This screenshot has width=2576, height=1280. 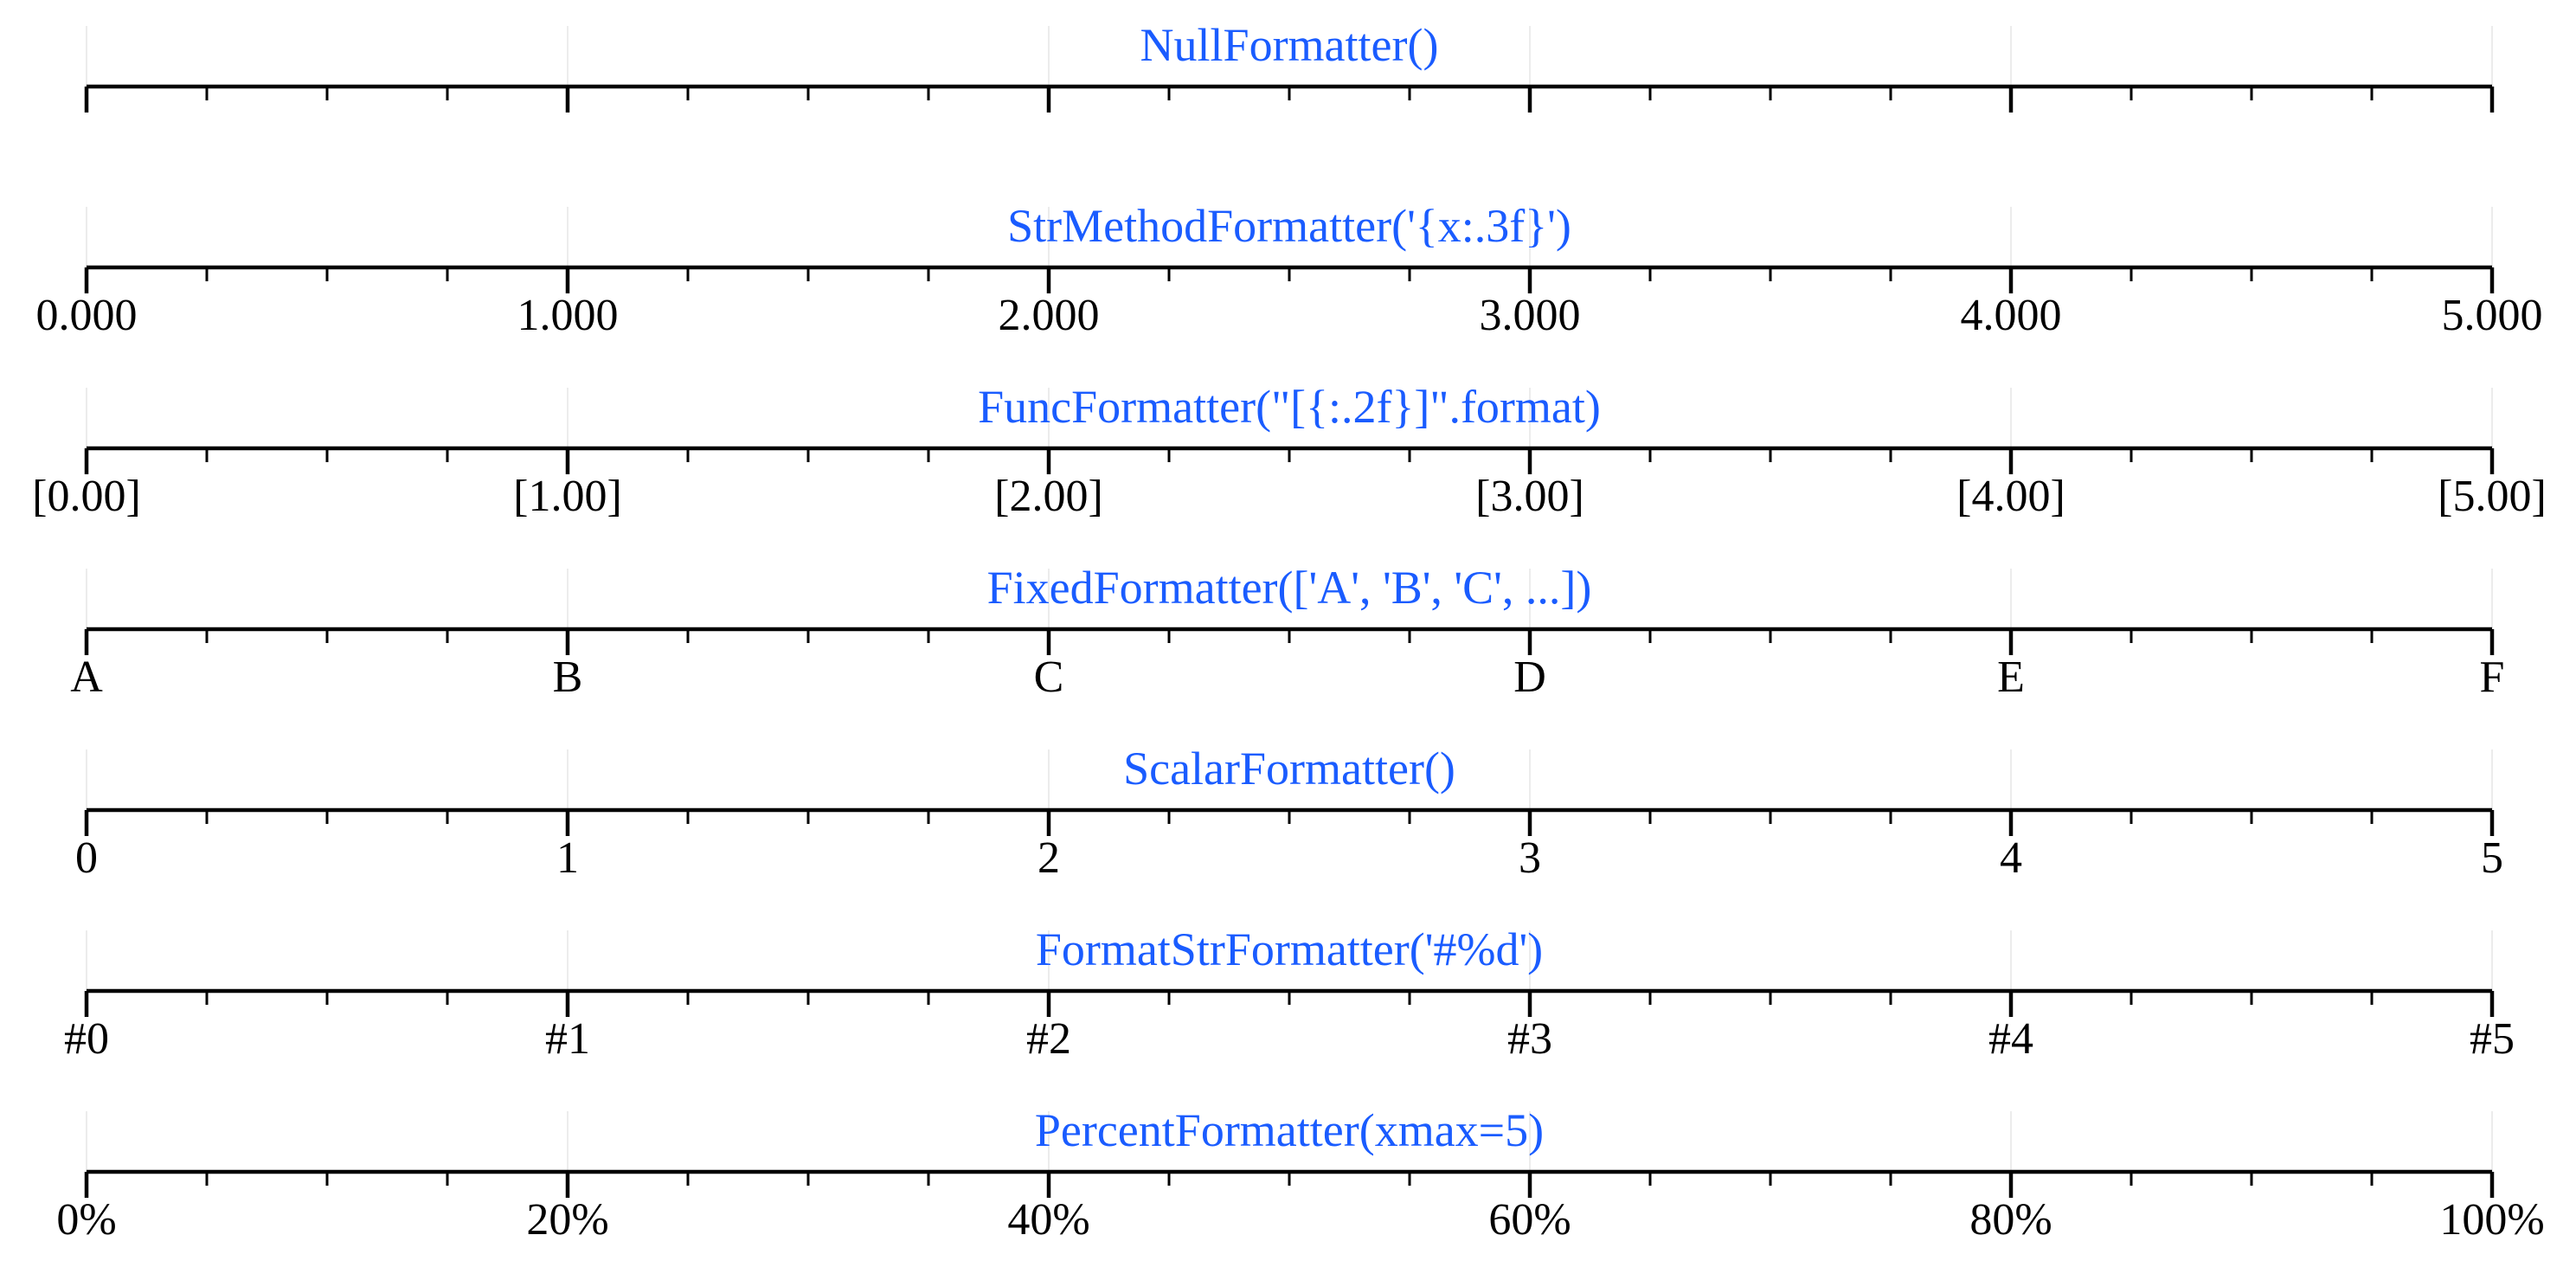 What do you see at coordinates (1529, 1220) in the screenshot?
I see `tick-label: 60%` at bounding box center [1529, 1220].